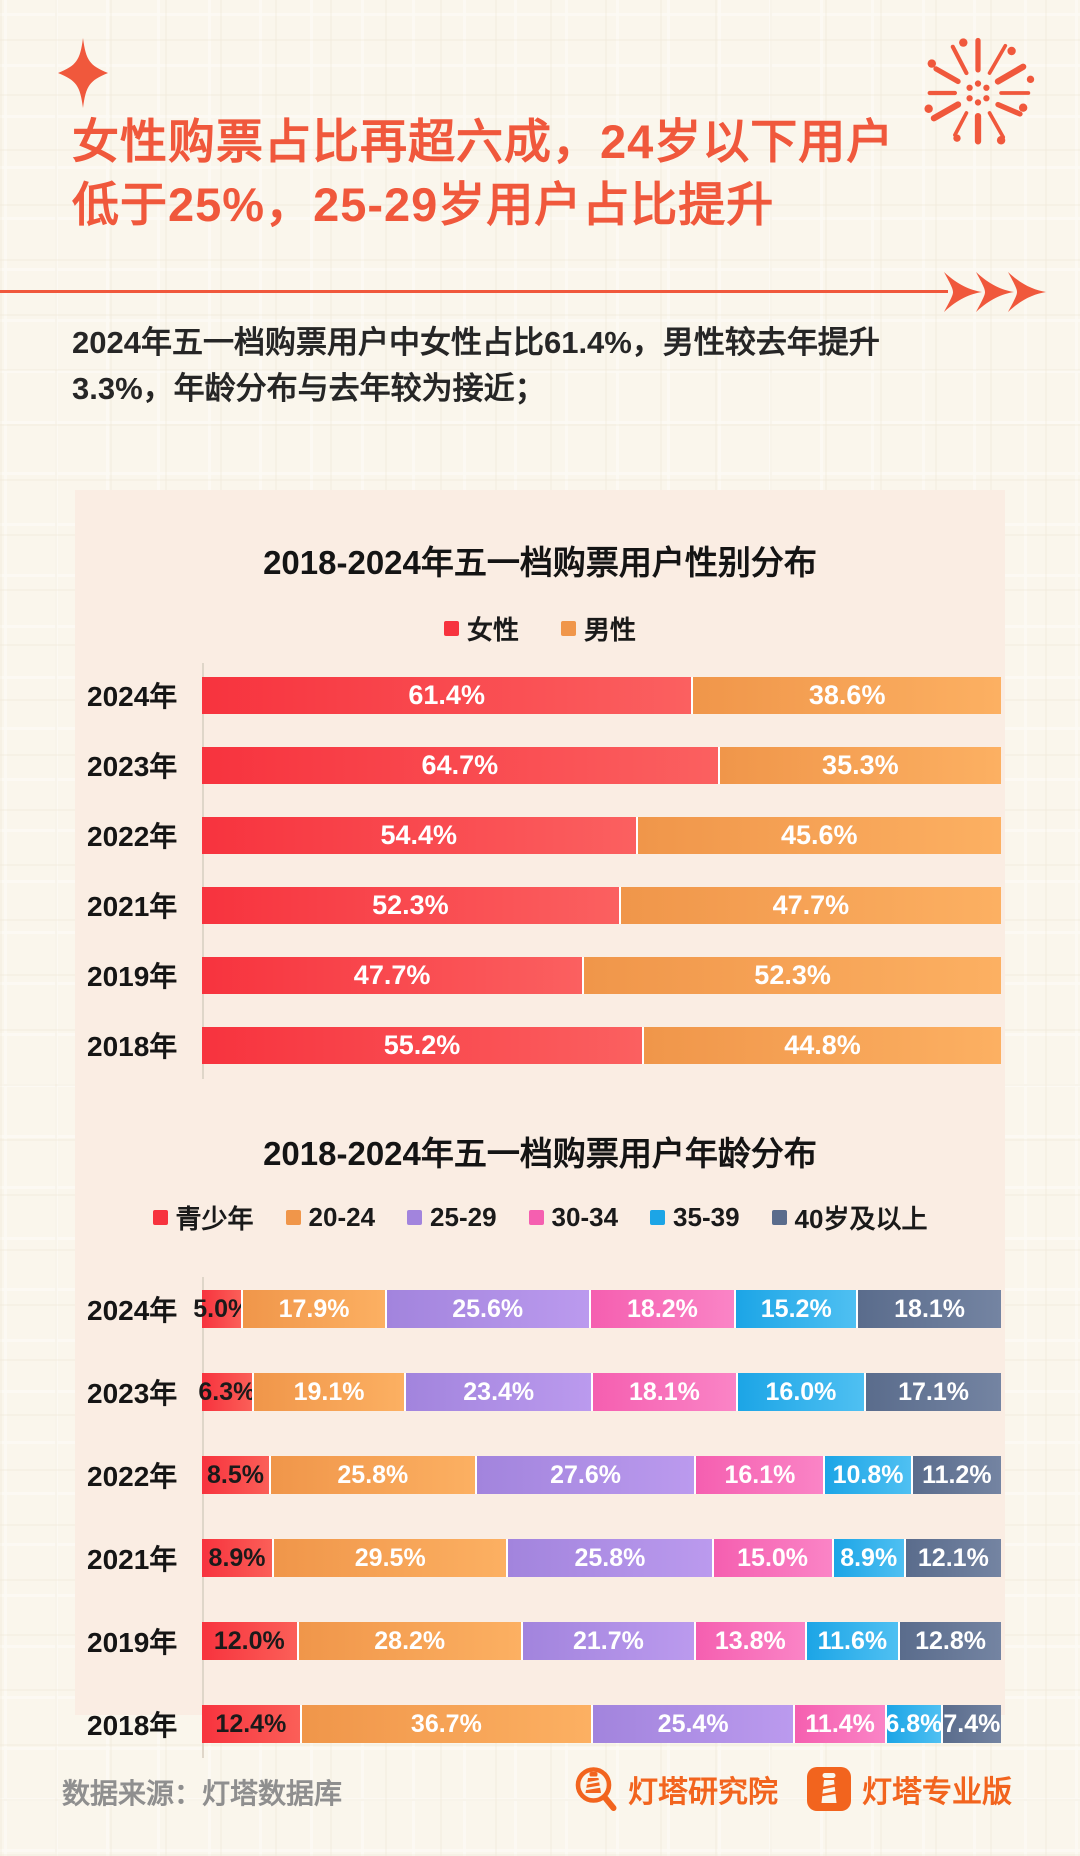  Describe the element at coordinates (481, 628) in the screenshot. I see `legend-item: 女性` at that location.